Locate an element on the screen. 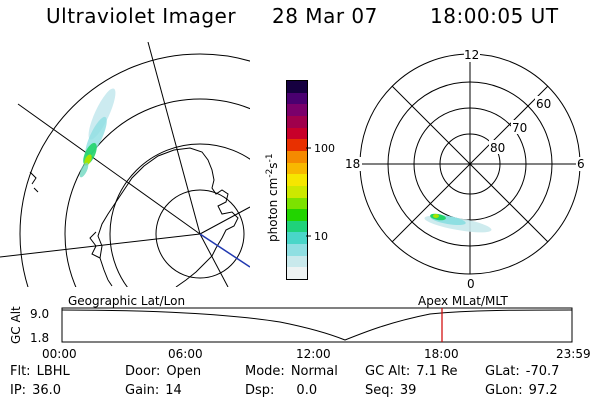 The image size is (600, 400). altitude-xtick-1200: 12:00 is located at coordinates (313, 354).